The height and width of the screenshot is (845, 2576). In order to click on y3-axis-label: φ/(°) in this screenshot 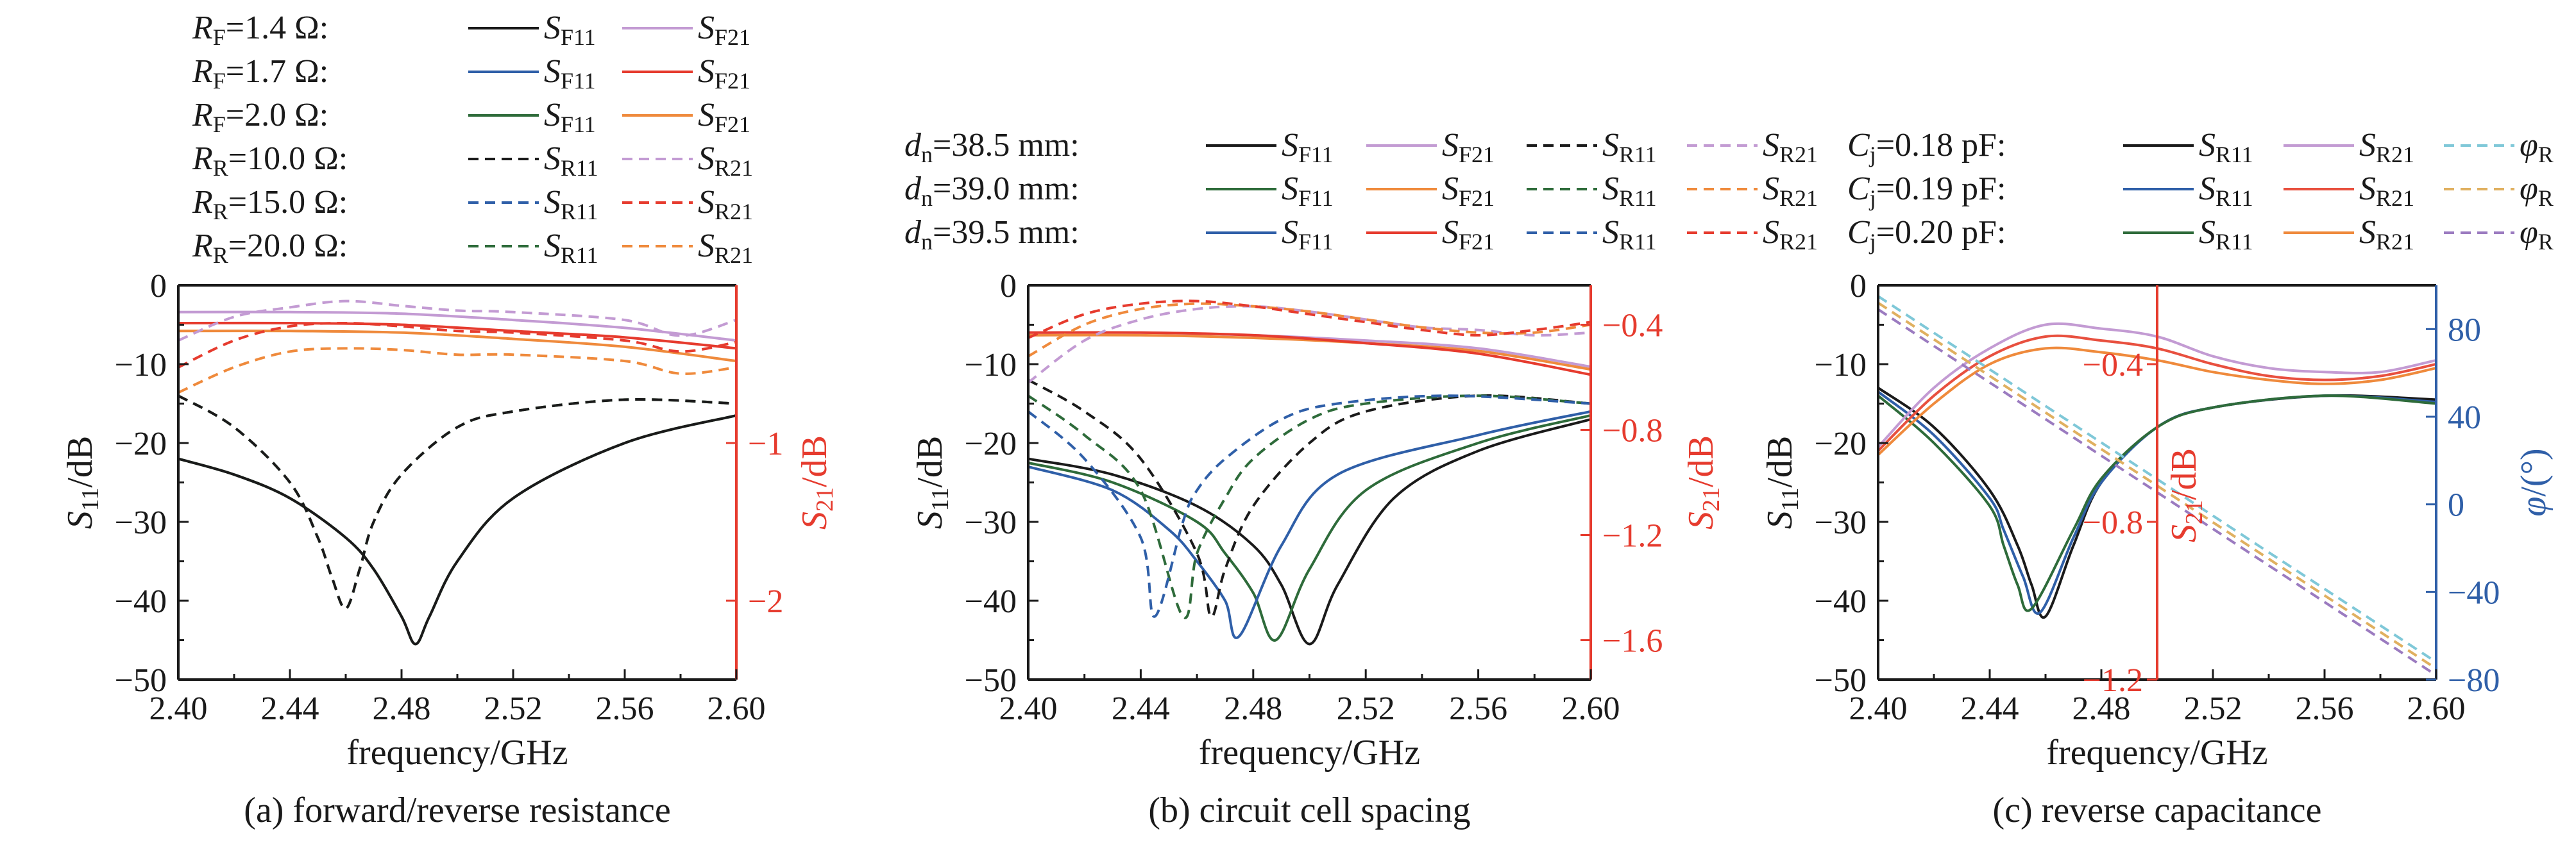, I will do `click(2534, 482)`.